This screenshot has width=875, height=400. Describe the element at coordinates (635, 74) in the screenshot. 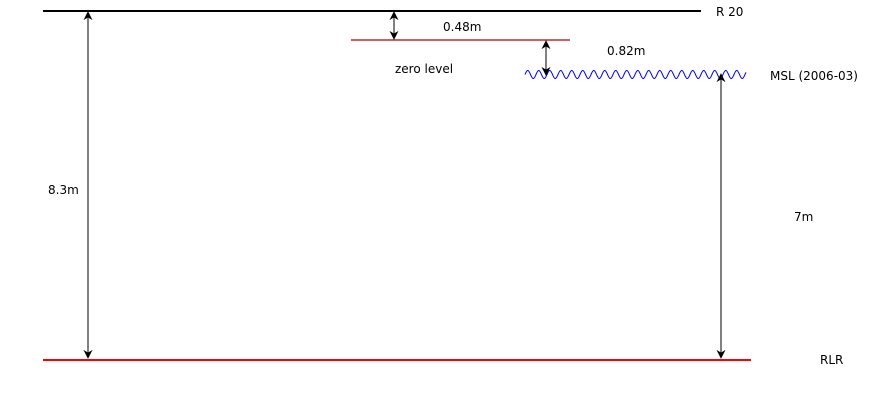

I see `msl-wave` at that location.